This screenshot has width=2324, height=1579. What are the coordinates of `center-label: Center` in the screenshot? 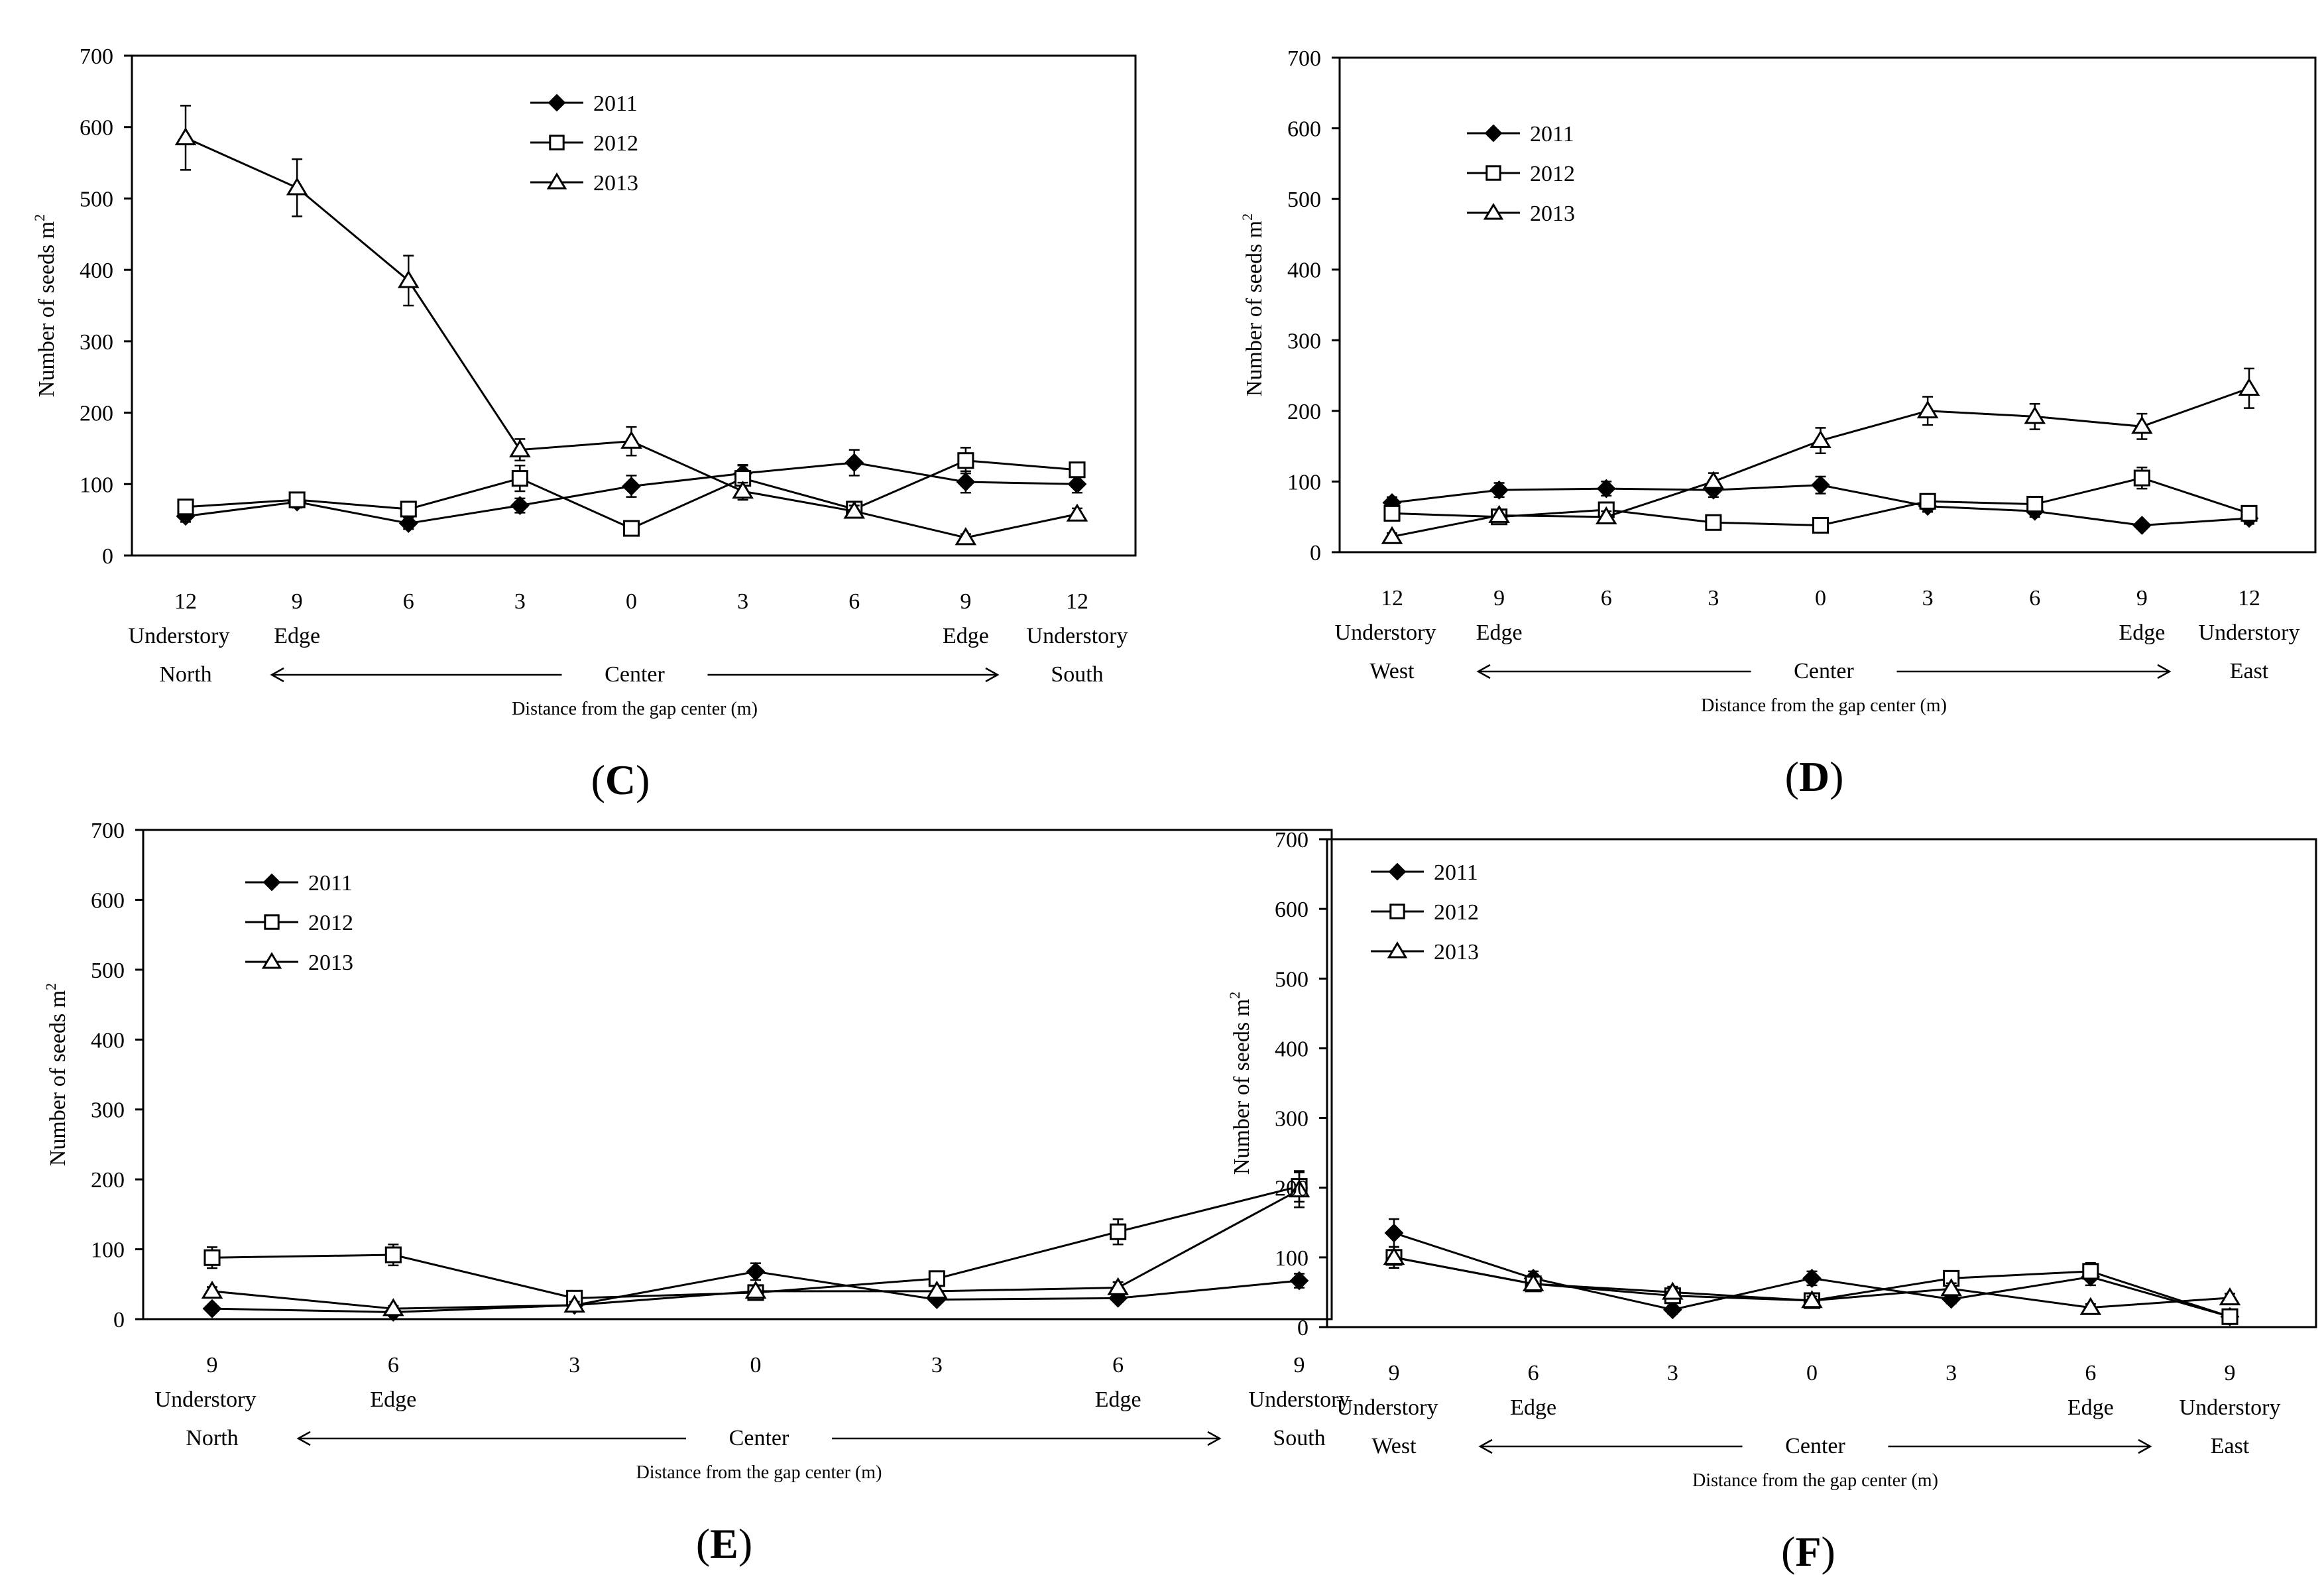 It's located at (1824, 671).